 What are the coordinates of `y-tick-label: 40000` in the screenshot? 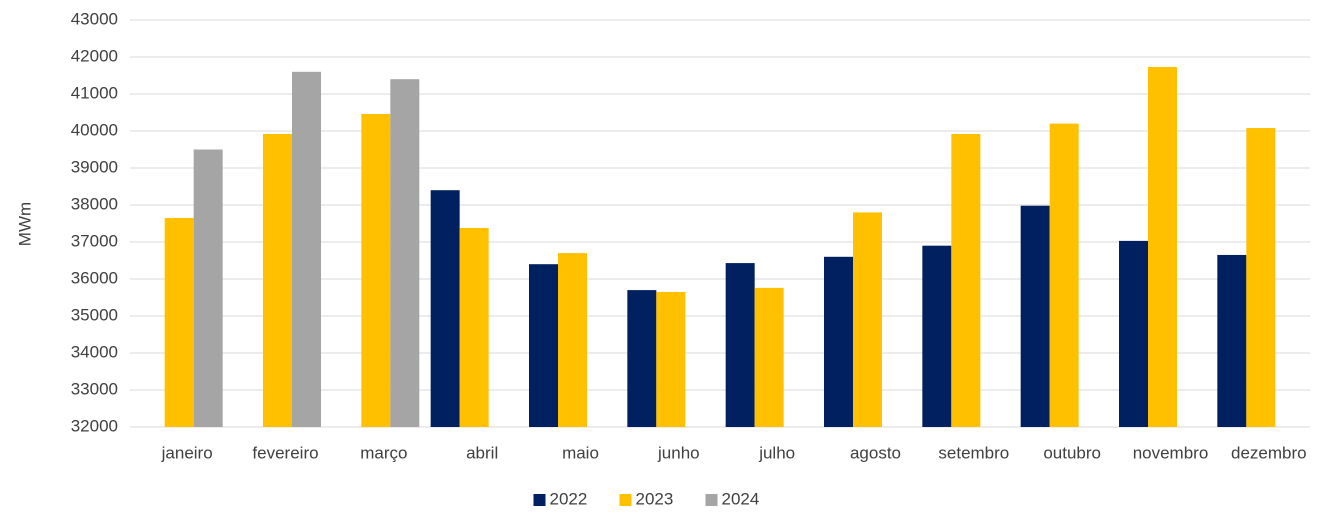 It's located at (94, 129).